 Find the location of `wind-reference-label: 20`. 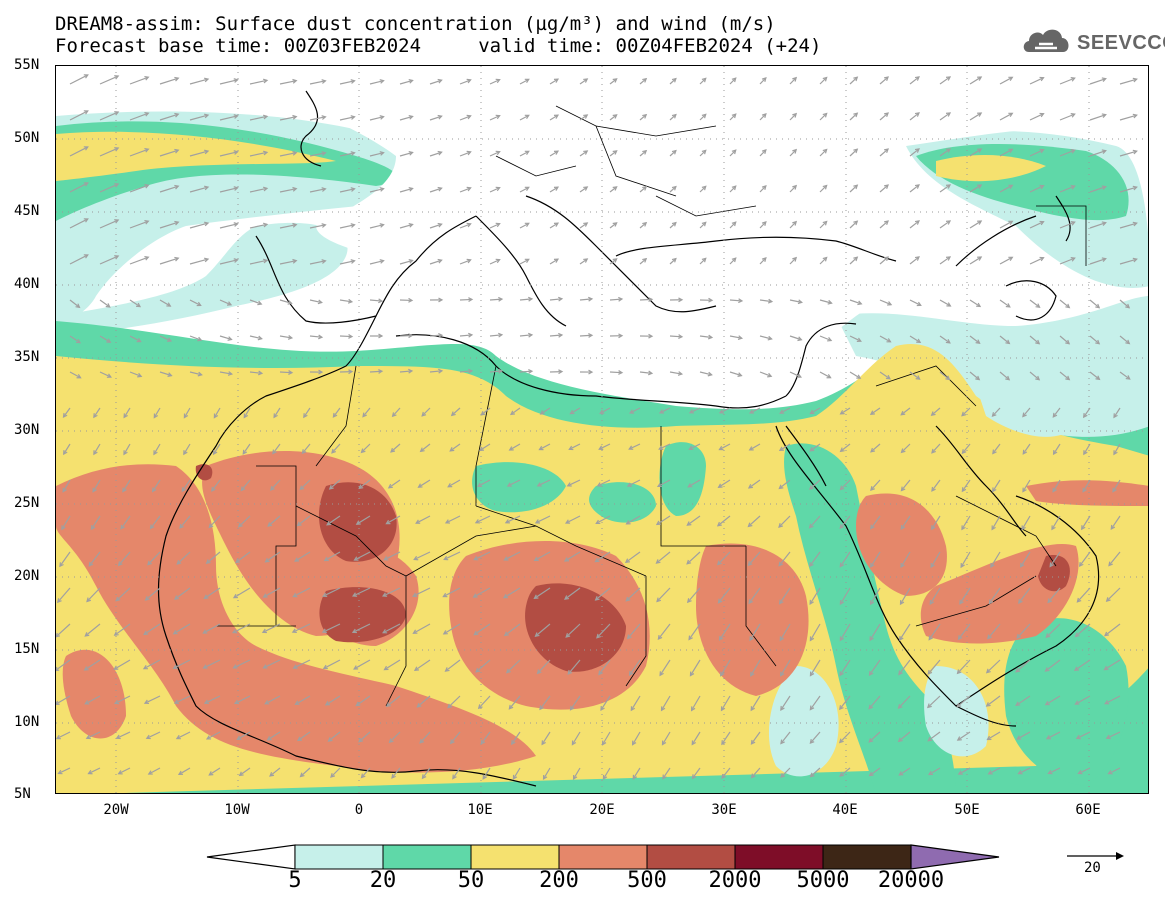

wind-reference-label: 20 is located at coordinates (1092, 868).